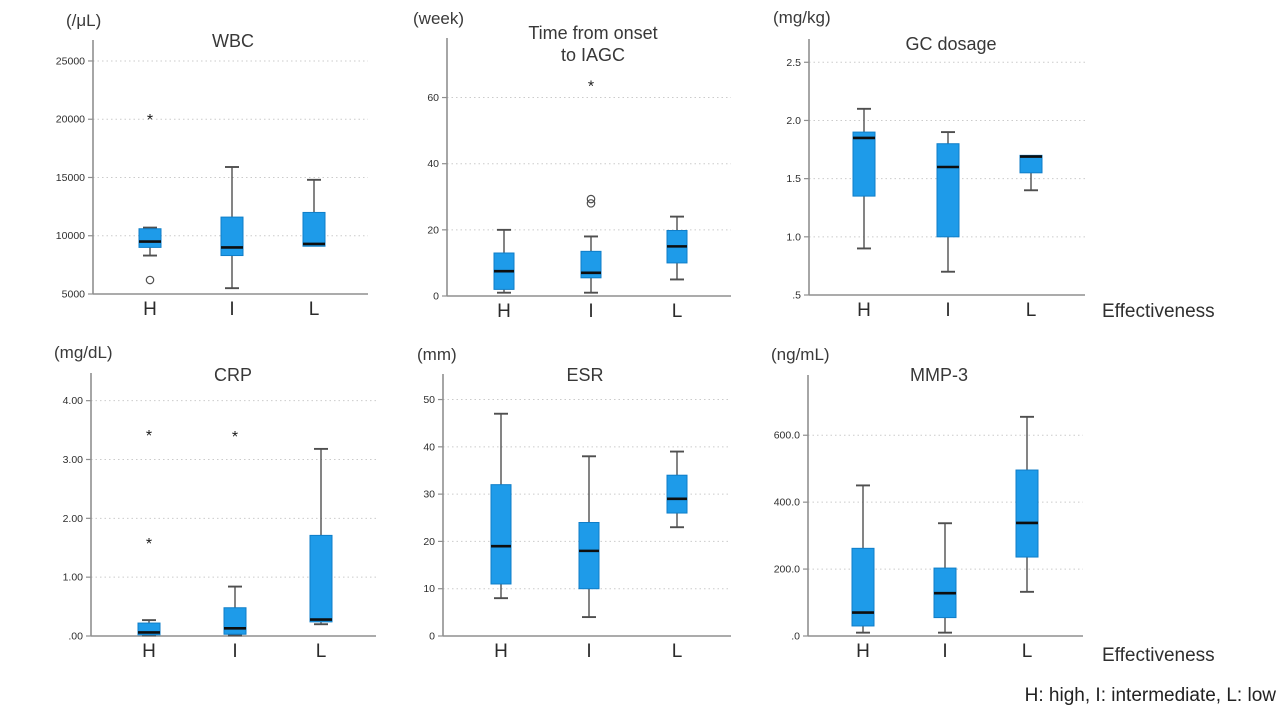  I want to click on y-tick-label: 25000, so click(70, 61).